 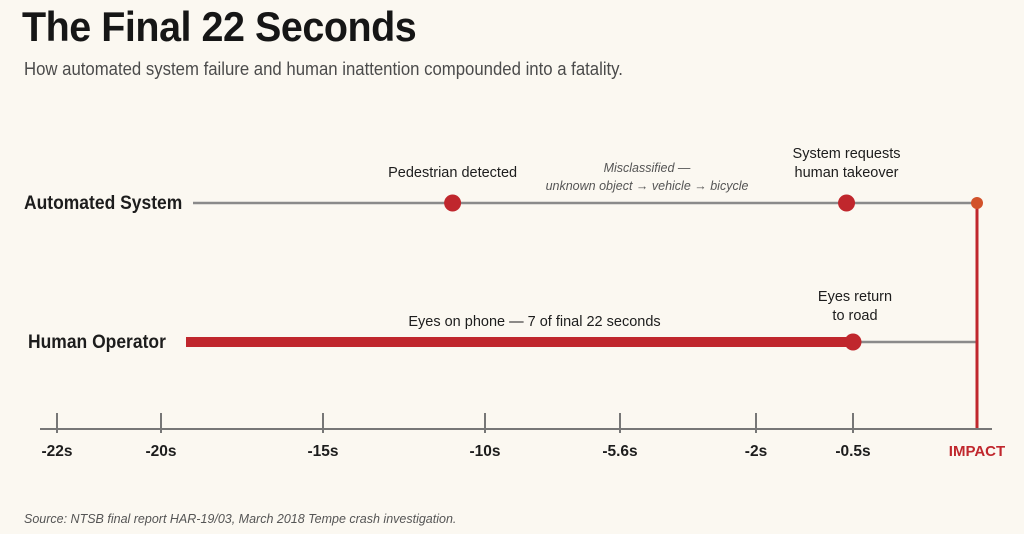 I want to click on inattention-bar, so click(x=519, y=342).